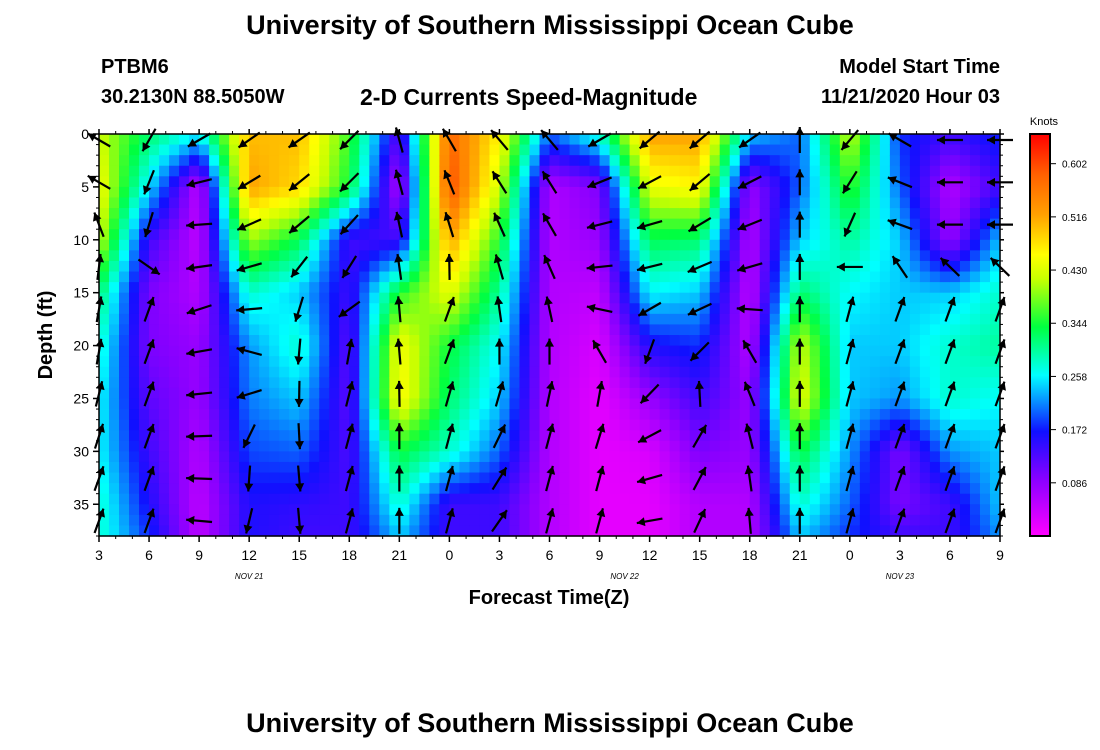  I want to click on plot-title: 2-D Currents Speed-Magnitude, so click(529, 97).